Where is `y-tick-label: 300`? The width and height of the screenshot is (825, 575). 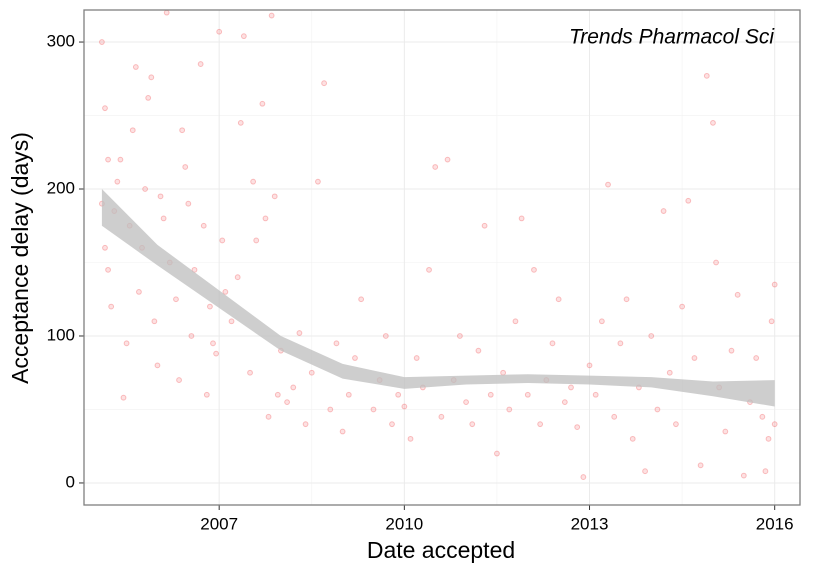 y-tick-label: 300 is located at coordinates (61, 41).